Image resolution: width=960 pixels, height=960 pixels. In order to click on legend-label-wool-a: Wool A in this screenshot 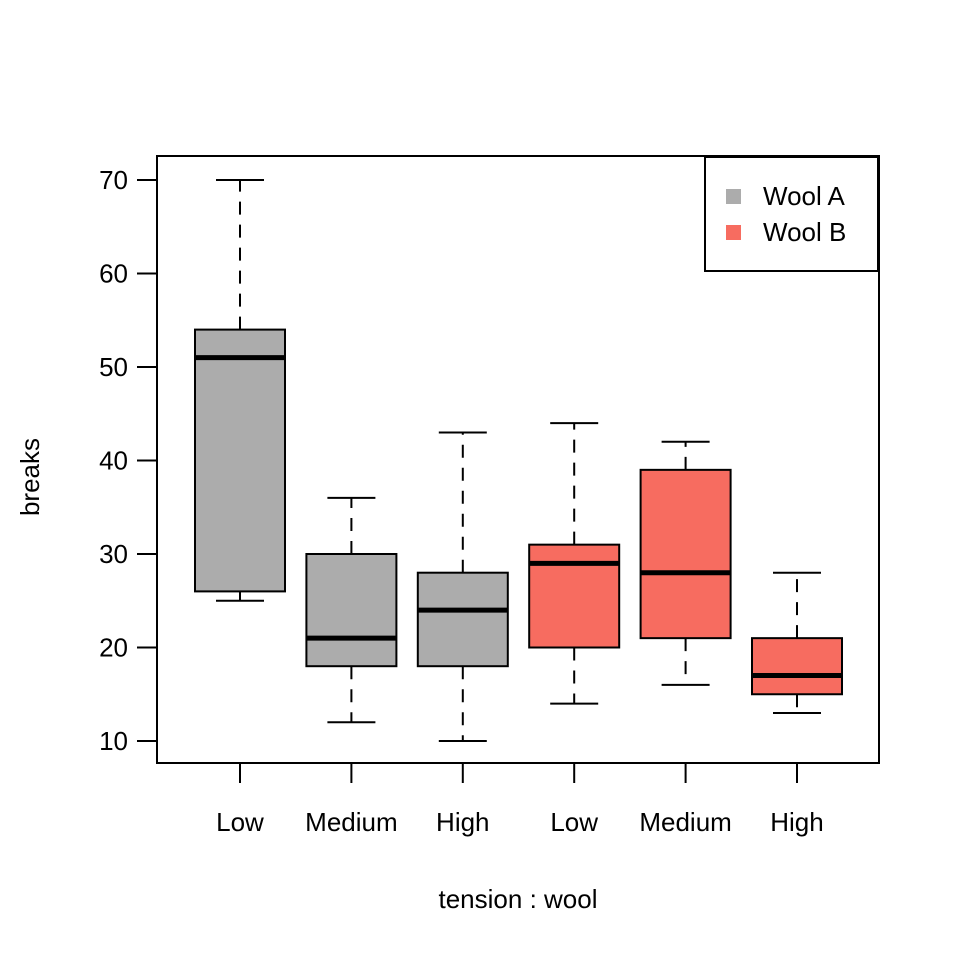, I will do `click(804, 196)`.